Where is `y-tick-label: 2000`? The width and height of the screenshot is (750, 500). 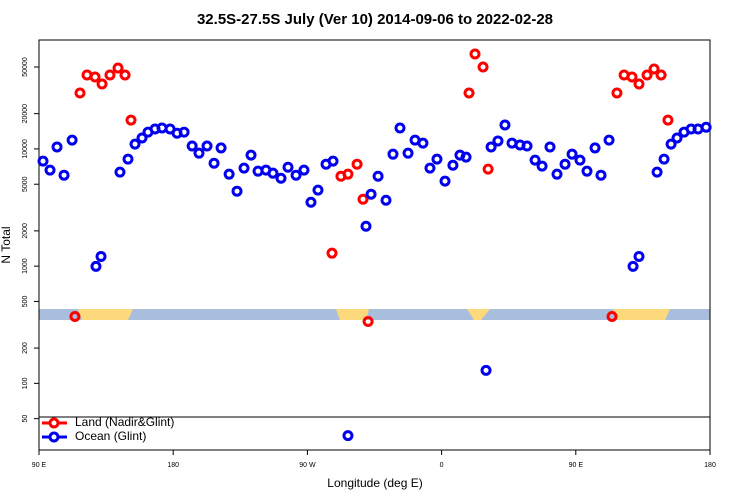 y-tick-label: 2000 is located at coordinates (25, 231).